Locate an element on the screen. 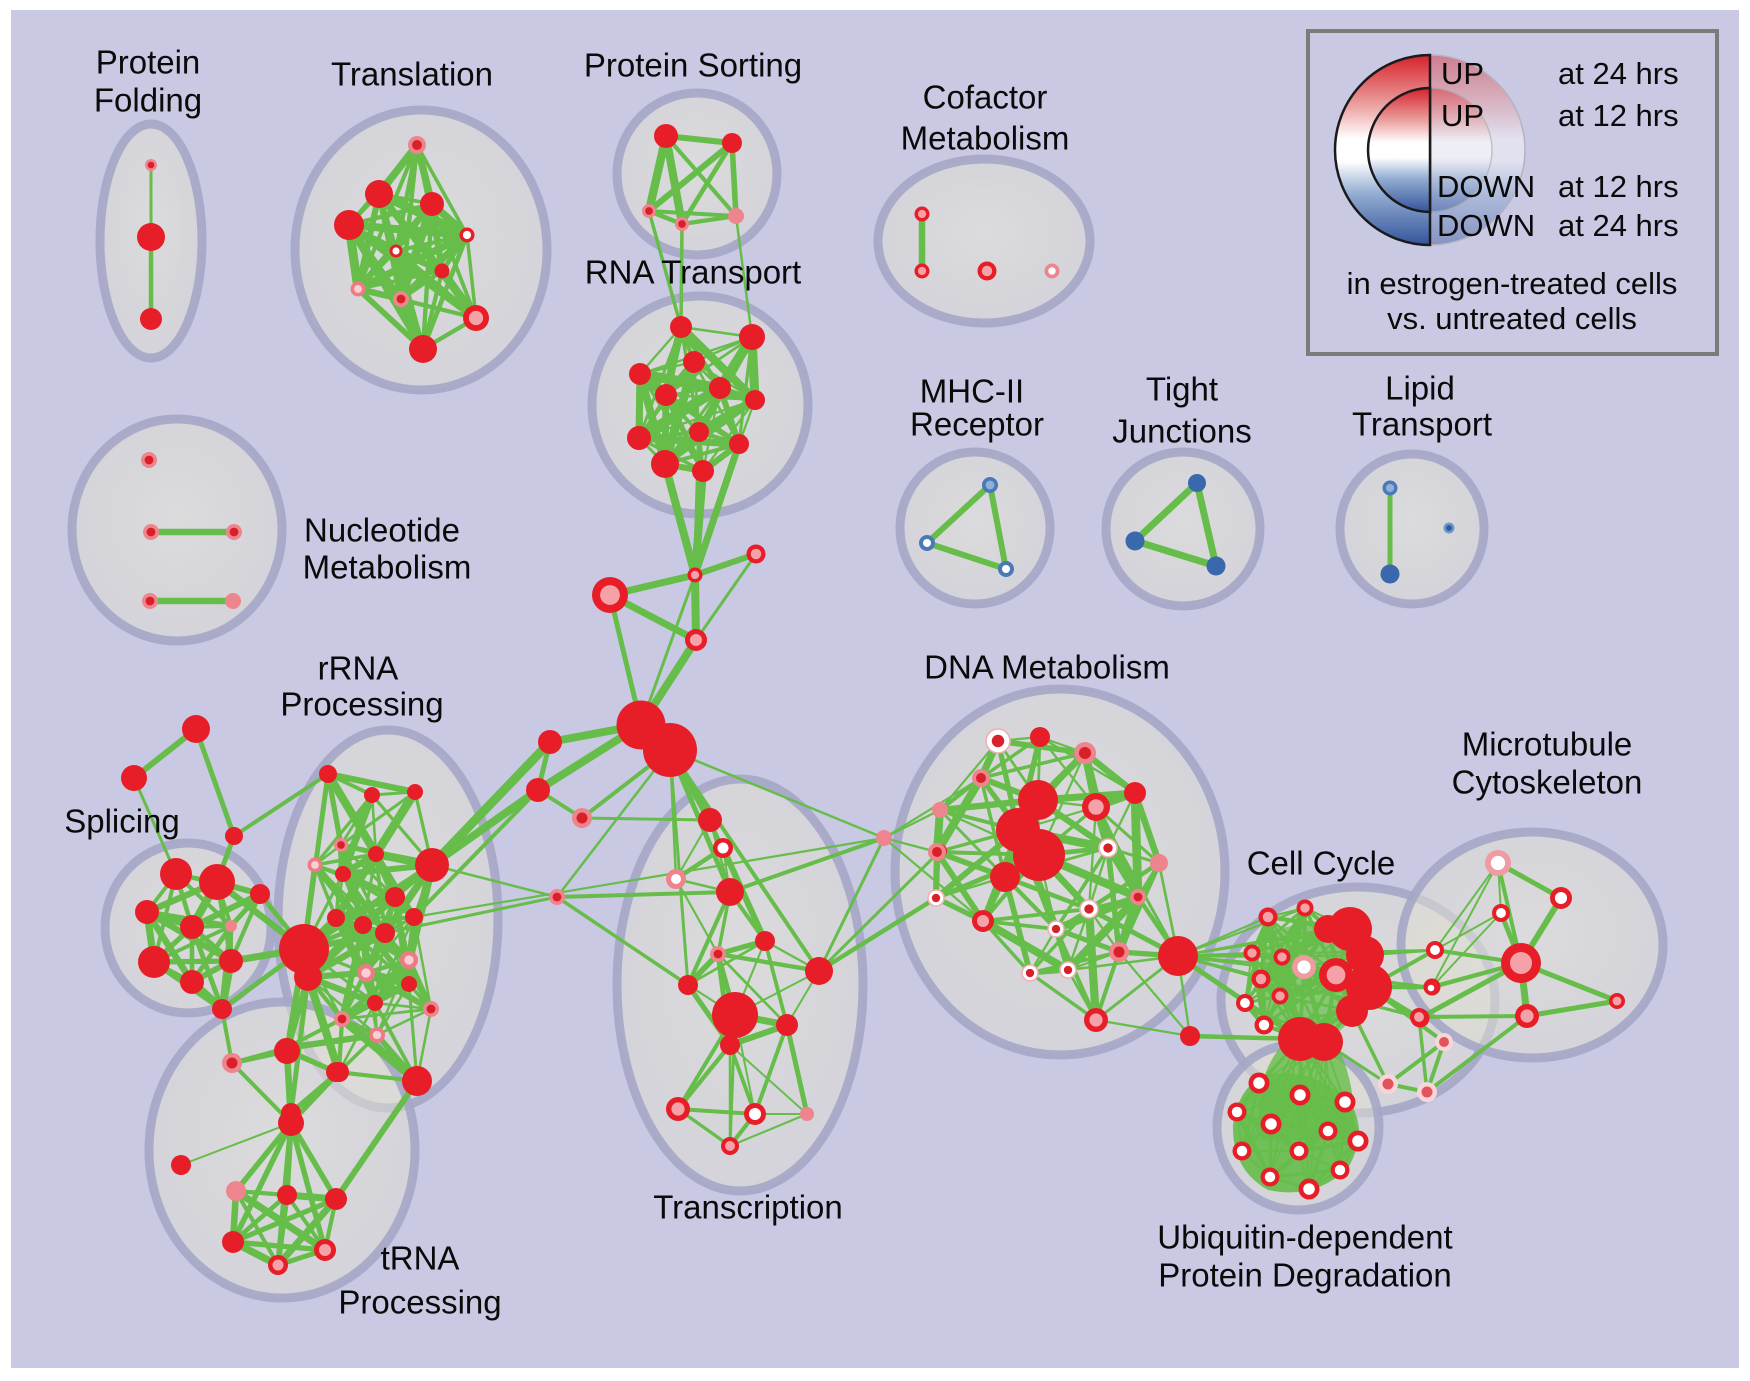 The width and height of the screenshot is (1750, 1381). svg-text: Cell Cycle is located at coordinates (1321, 863).